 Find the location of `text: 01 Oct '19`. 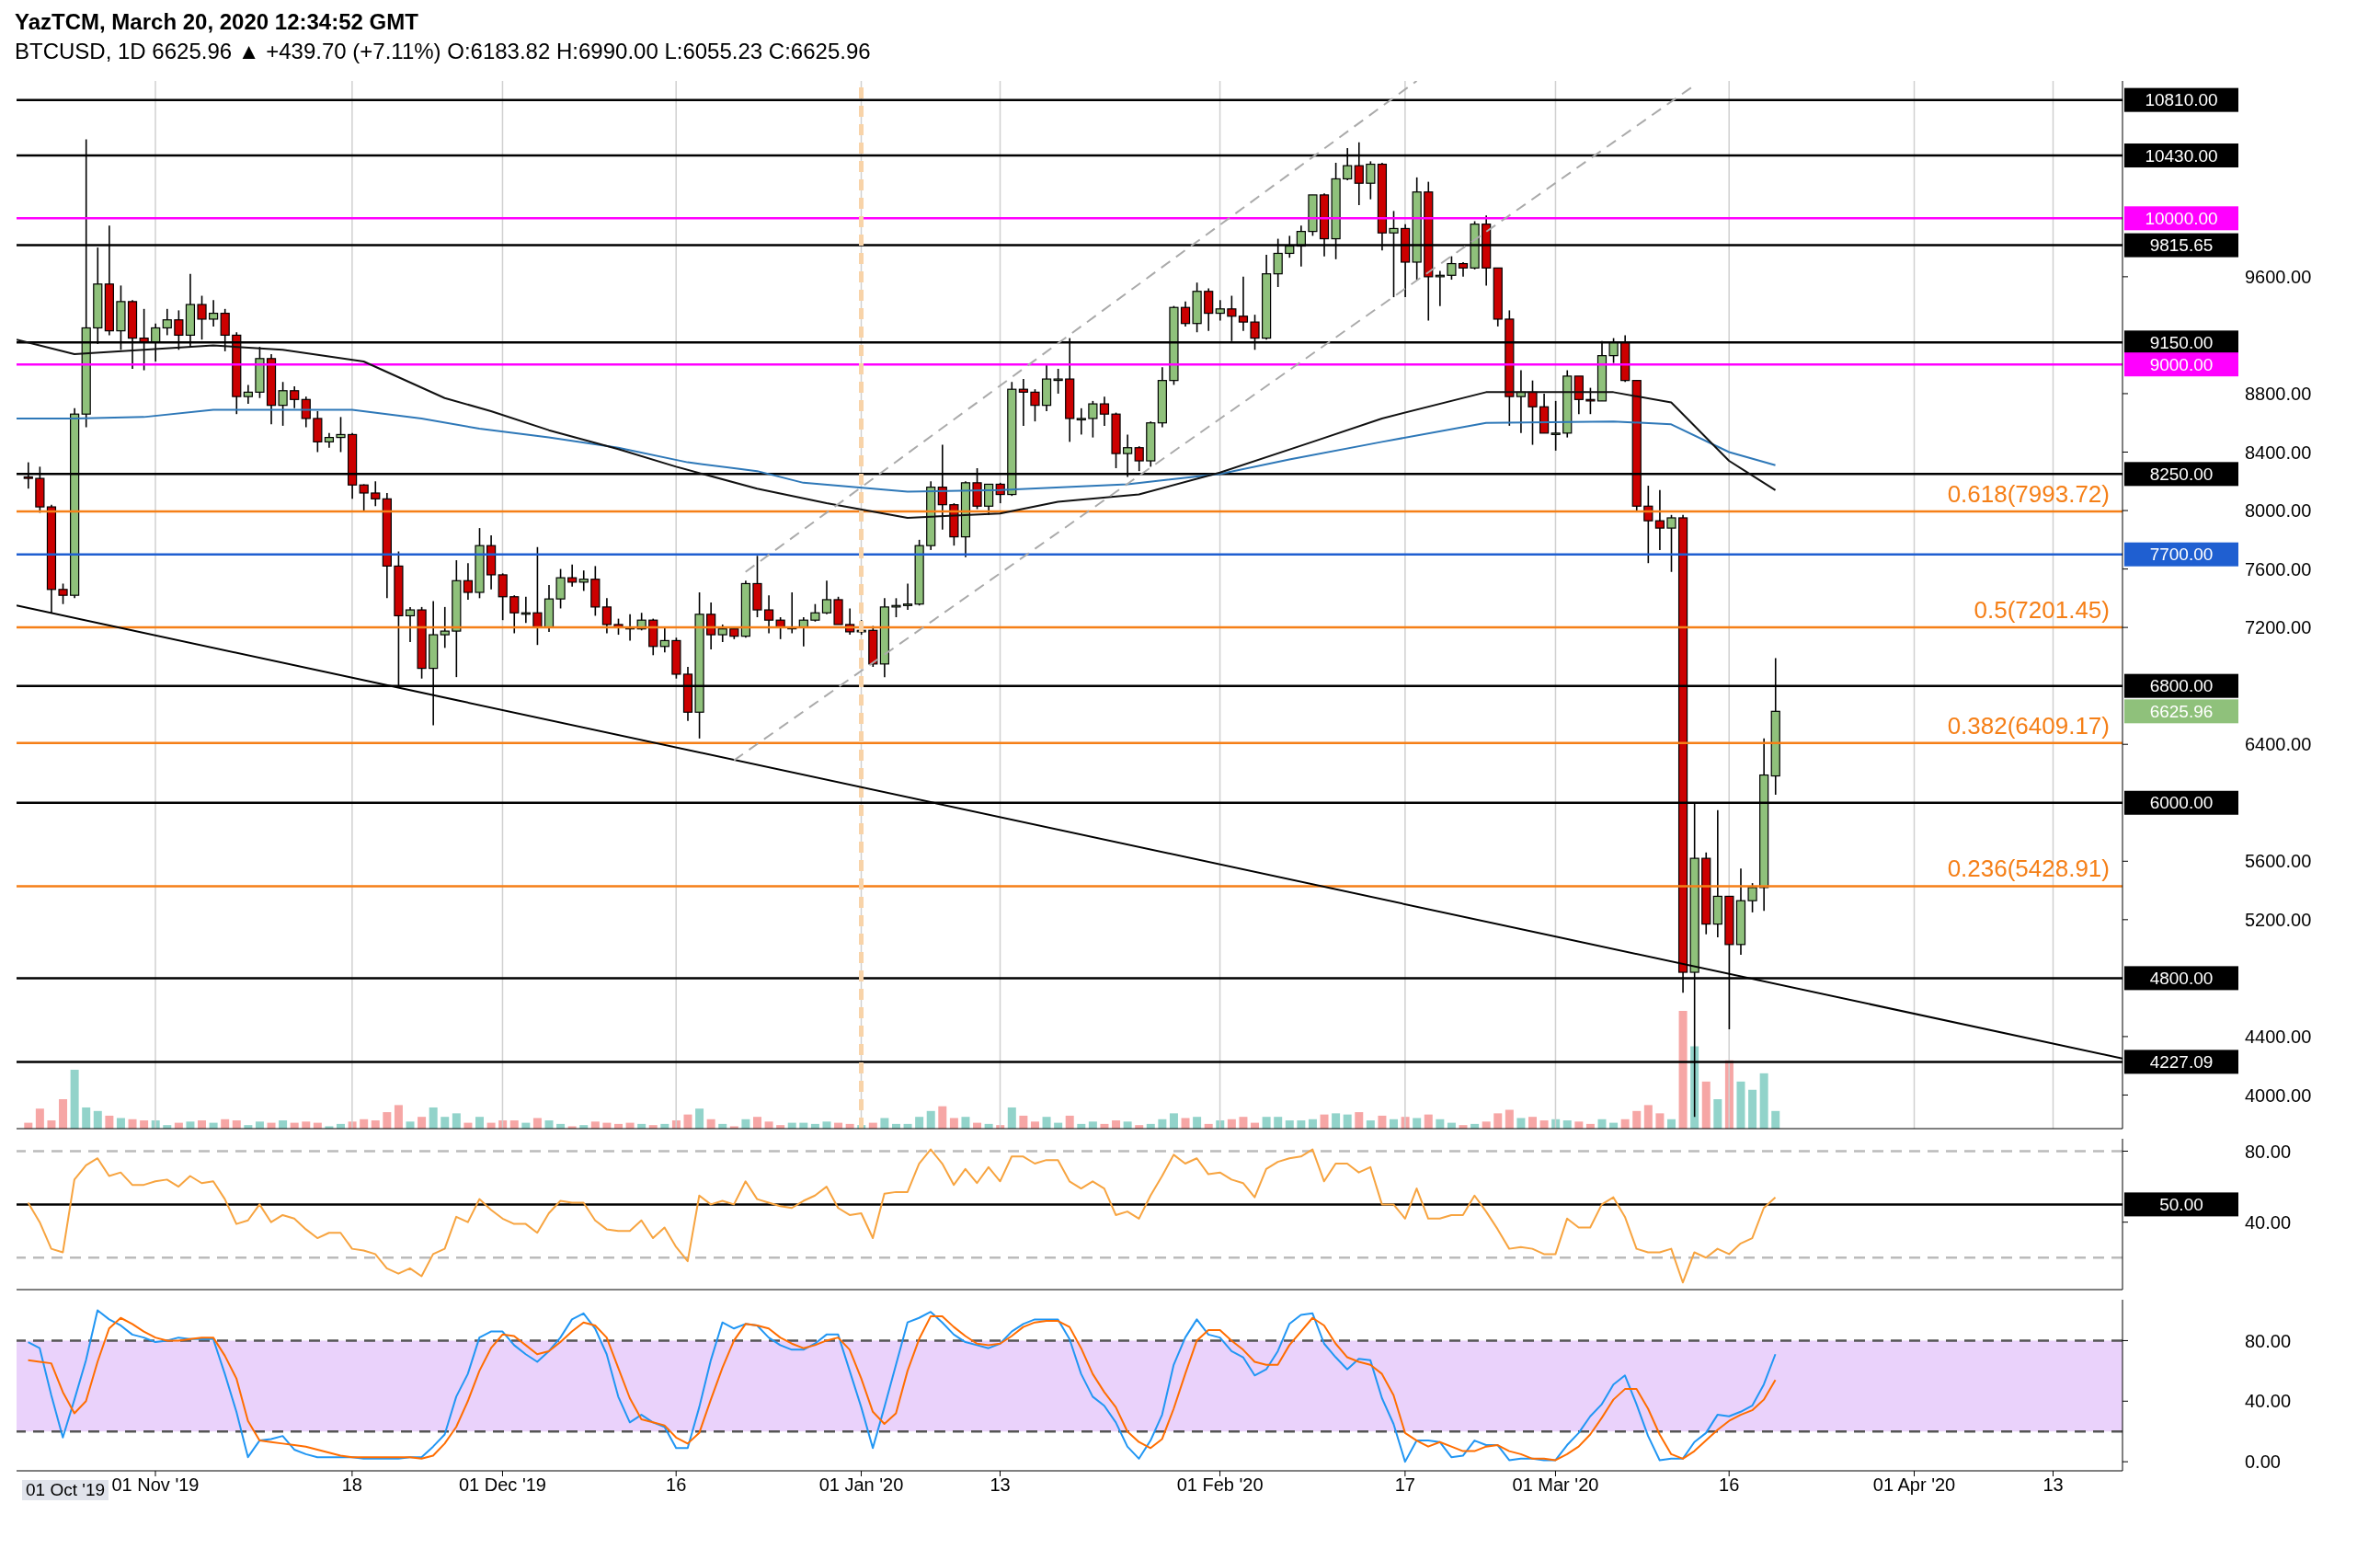

text: 01 Oct '19 is located at coordinates (65, 1490).